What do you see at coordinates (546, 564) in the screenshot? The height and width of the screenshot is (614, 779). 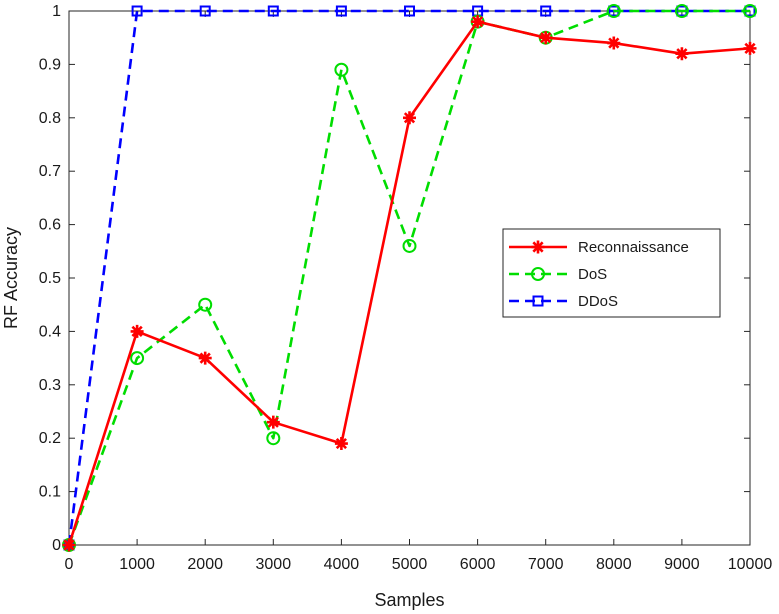 I see `x-tick-label: 7000` at bounding box center [546, 564].